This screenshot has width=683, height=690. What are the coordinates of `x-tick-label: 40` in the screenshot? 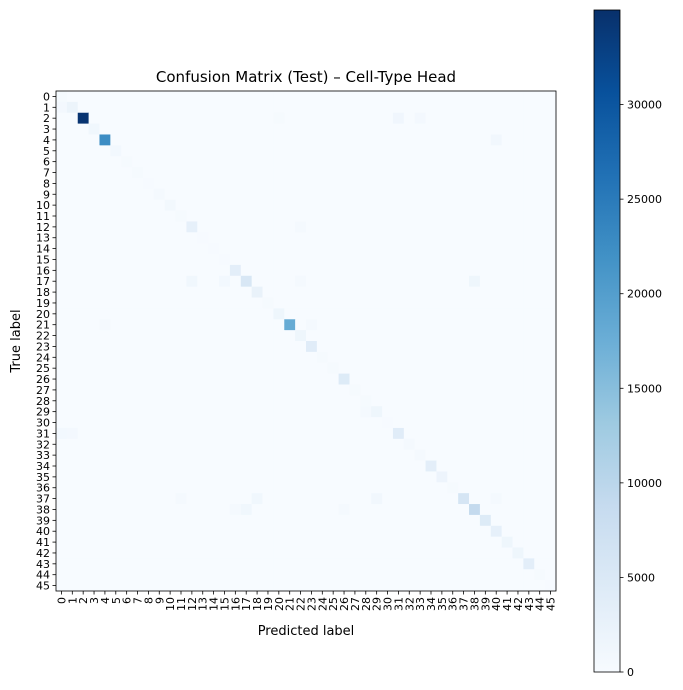 It's located at (496, 604).